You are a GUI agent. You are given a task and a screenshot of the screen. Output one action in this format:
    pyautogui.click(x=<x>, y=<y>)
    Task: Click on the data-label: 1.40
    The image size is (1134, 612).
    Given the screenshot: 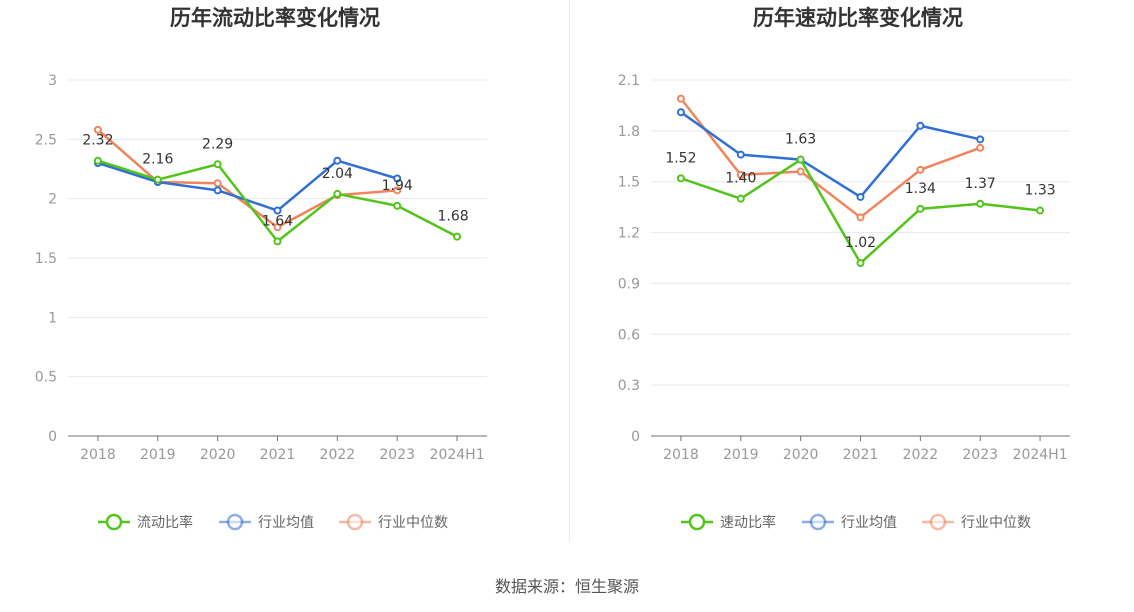 What is the action you would take?
    pyautogui.click(x=740, y=179)
    